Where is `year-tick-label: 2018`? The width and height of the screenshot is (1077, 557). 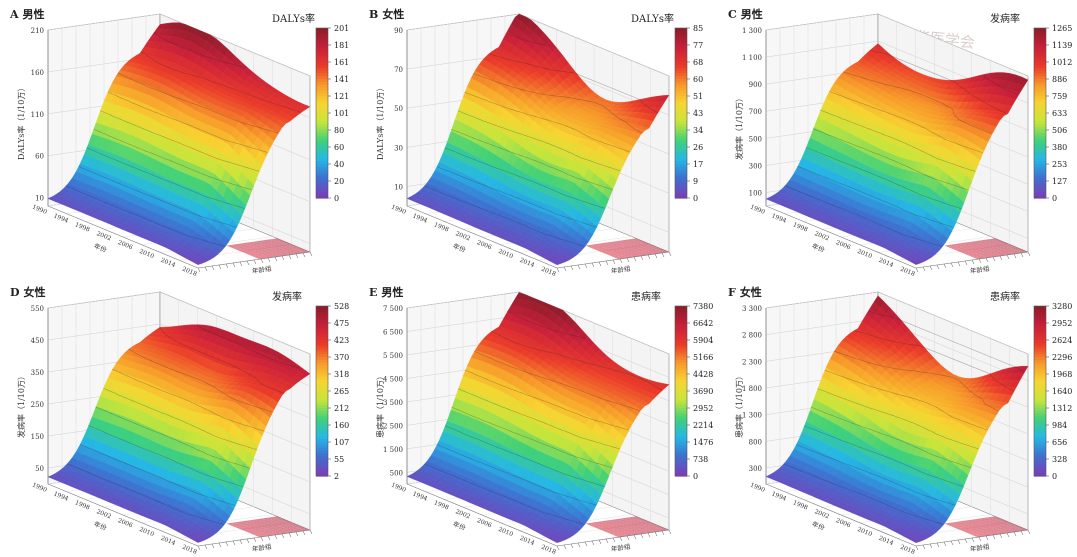
year-tick-label: 2018 is located at coordinates (189, 272).